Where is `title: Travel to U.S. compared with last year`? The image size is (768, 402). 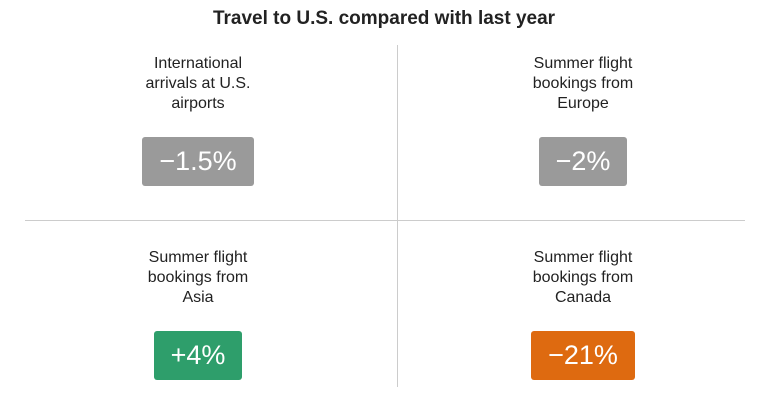
title: Travel to U.S. compared with last year is located at coordinates (384, 18).